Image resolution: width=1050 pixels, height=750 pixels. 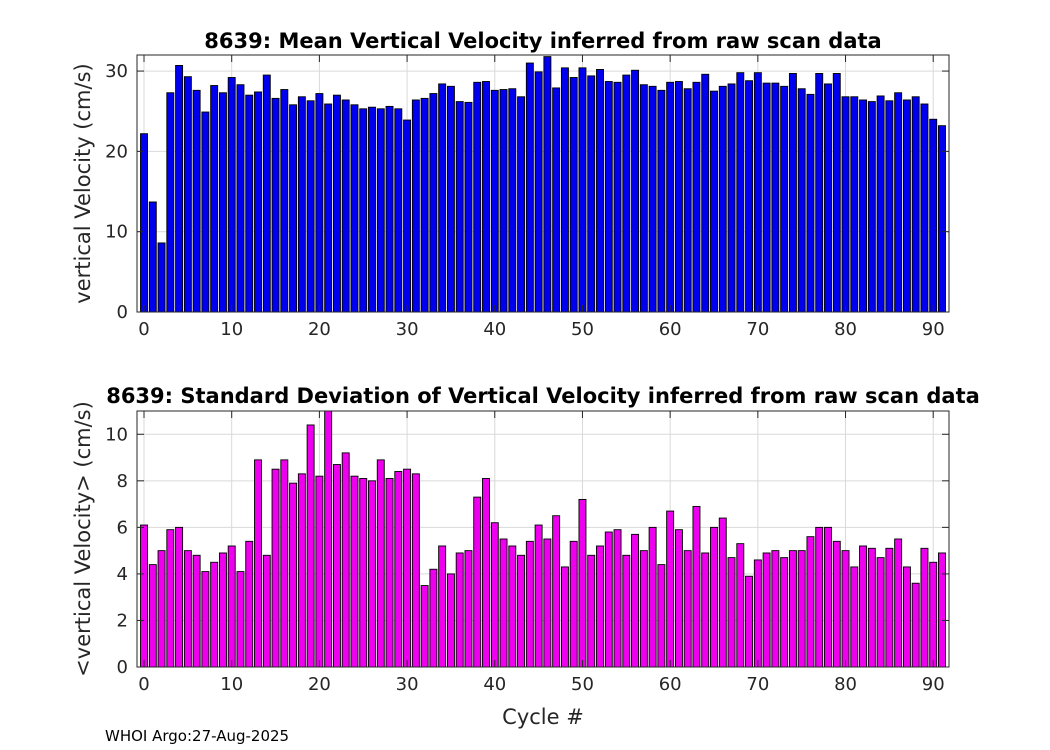 I want to click on std-velocity-y-tick-label: 2, so click(x=122, y=620).